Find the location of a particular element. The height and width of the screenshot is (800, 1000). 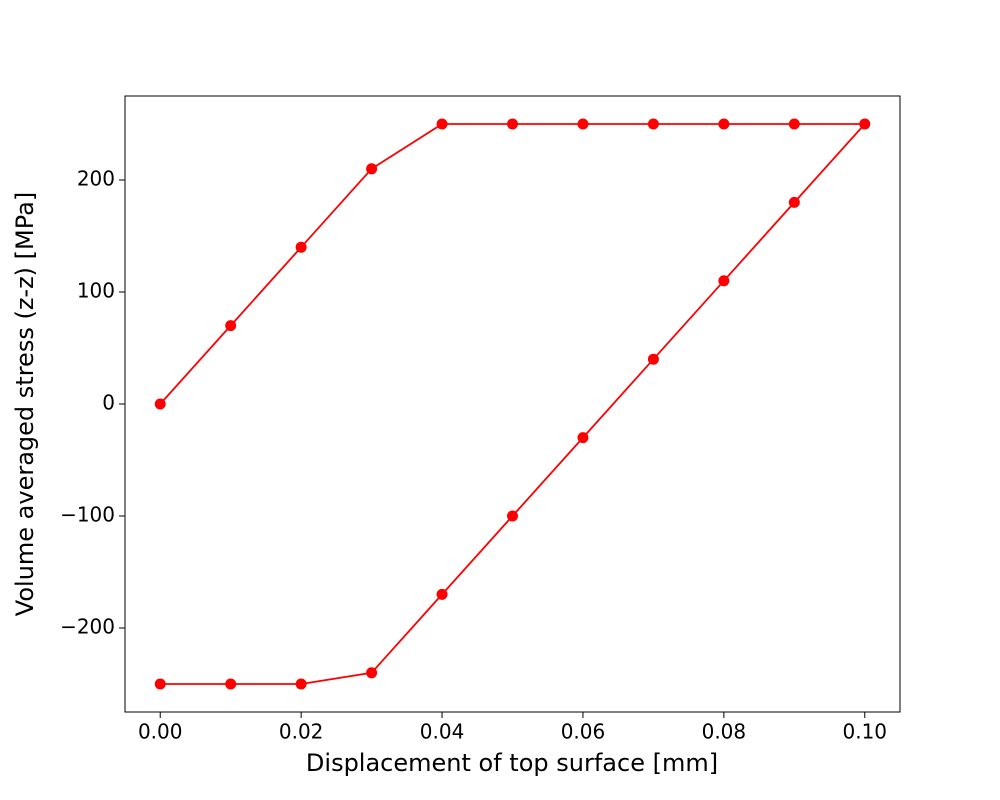

y-tick-label: 0 is located at coordinates (108, 403).